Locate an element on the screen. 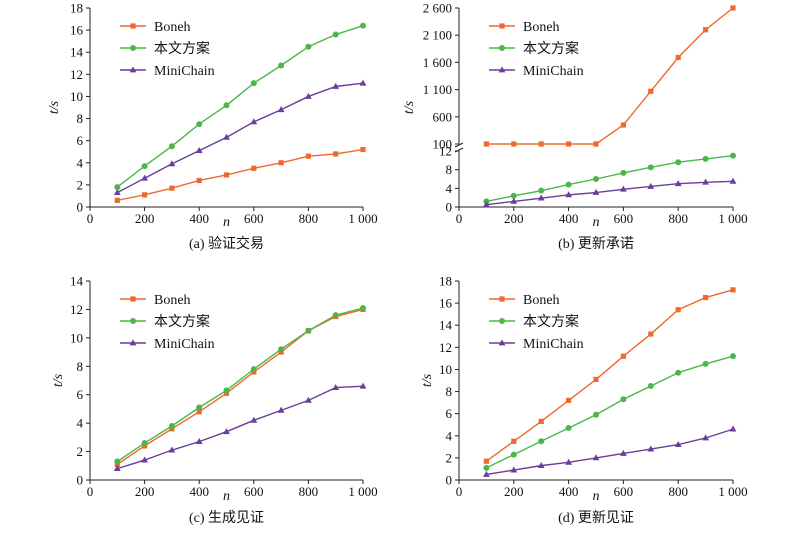 The width and height of the screenshot is (800, 536). y-tick-label: 1 600 is located at coordinates (437, 62).